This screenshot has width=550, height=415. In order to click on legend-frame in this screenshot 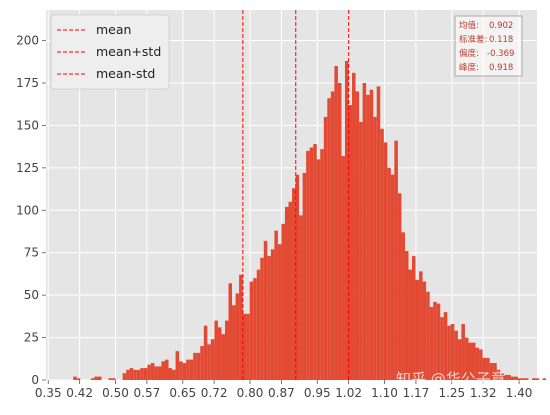, I will do `click(110, 52)`.